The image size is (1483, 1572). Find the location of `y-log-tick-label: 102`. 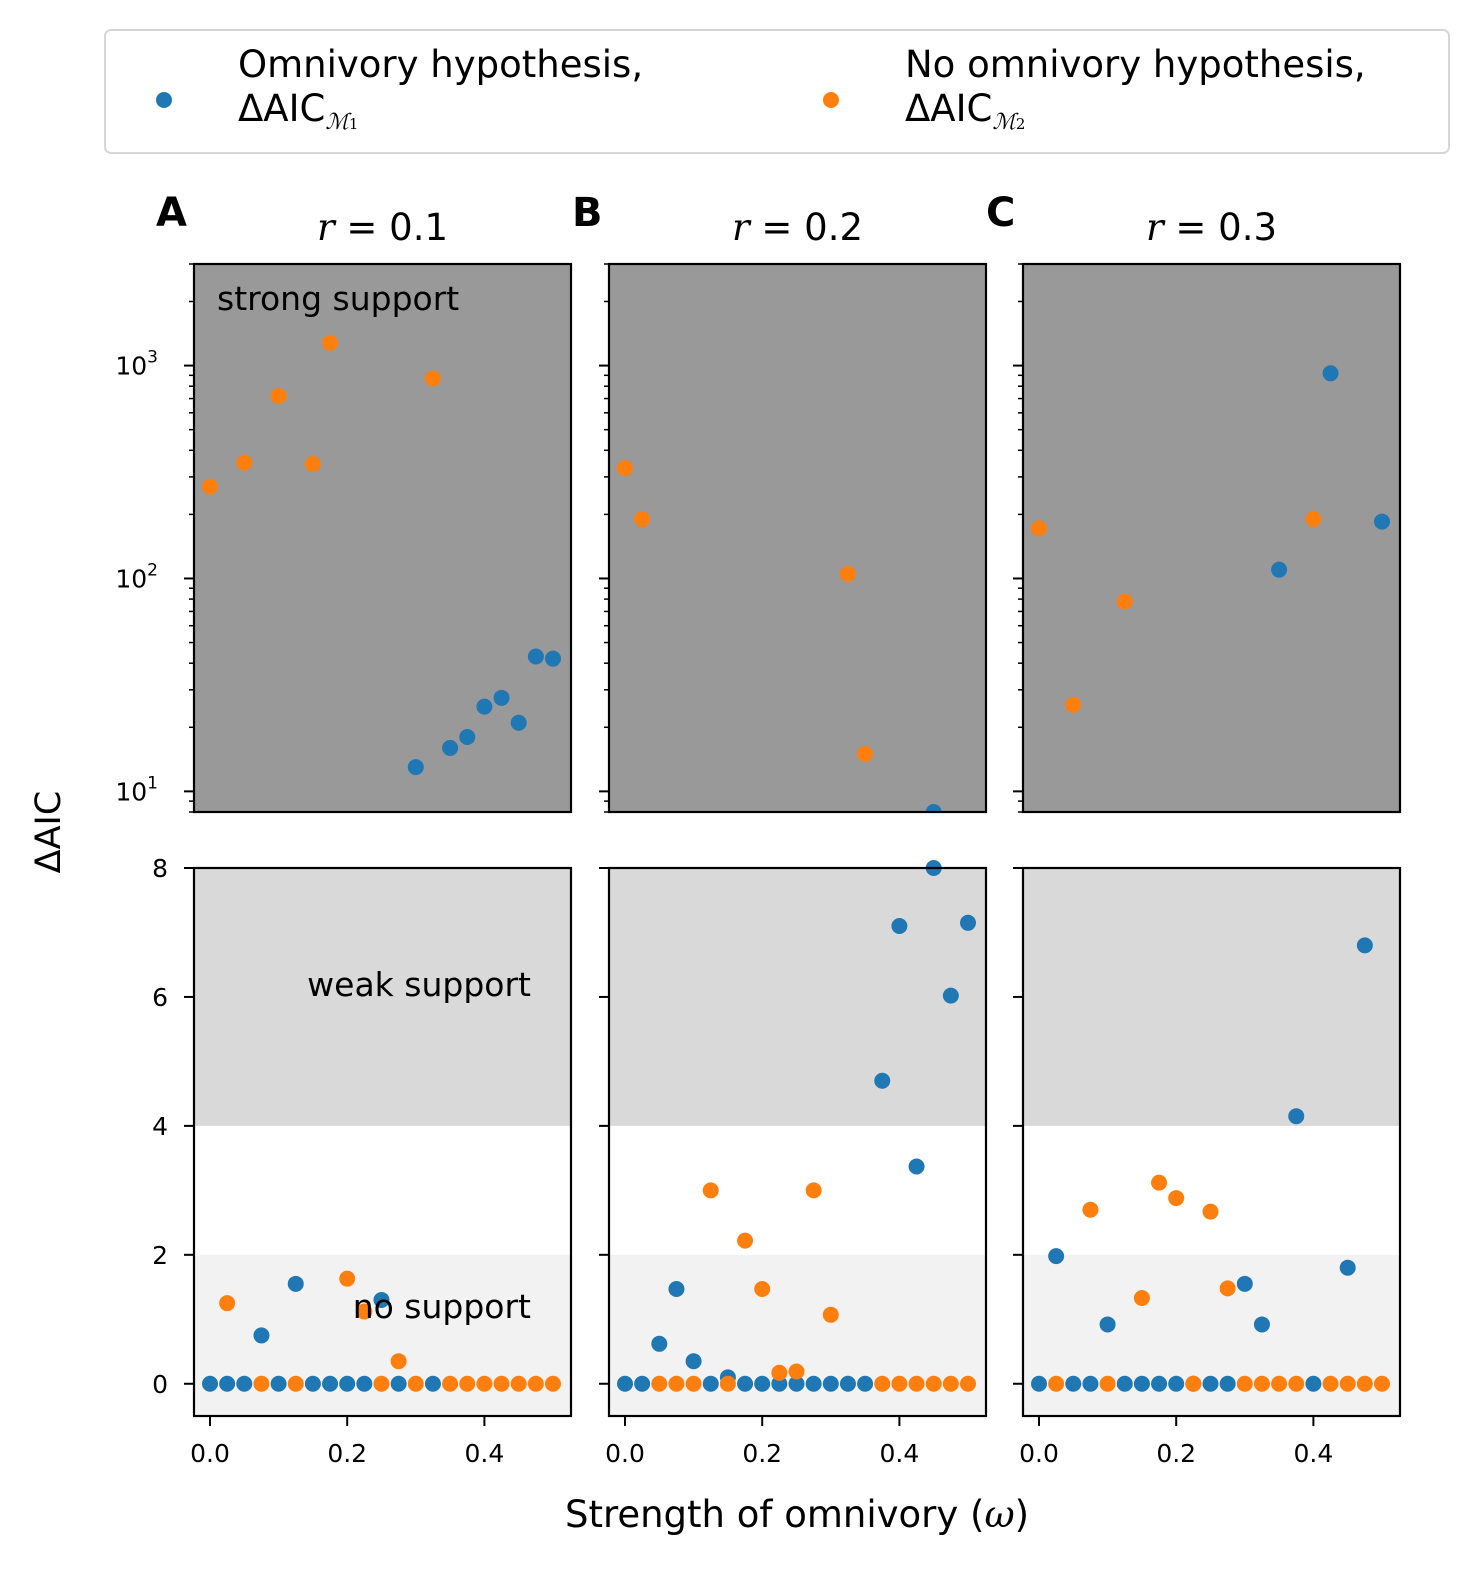

y-log-tick-label: 102 is located at coordinates (136, 576).